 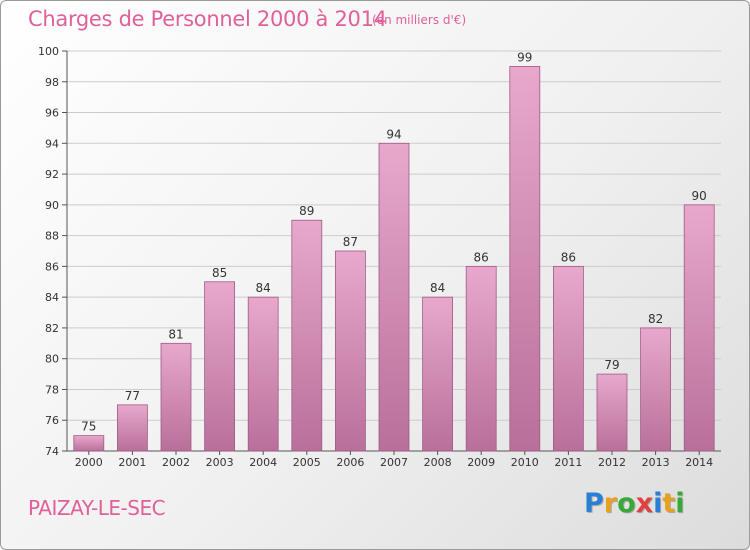 What do you see at coordinates (132, 428) in the screenshot?
I see `bar-2001` at bounding box center [132, 428].